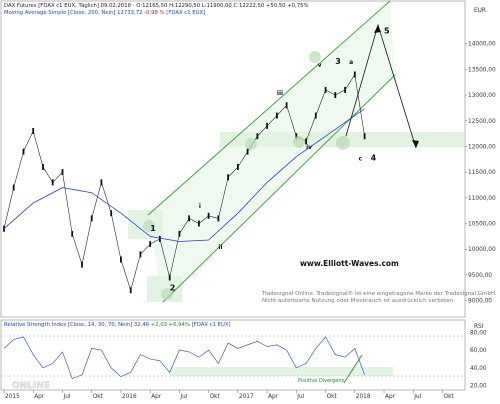 The image size is (500, 404). I want to click on x-tick: 2018, so click(363, 397).